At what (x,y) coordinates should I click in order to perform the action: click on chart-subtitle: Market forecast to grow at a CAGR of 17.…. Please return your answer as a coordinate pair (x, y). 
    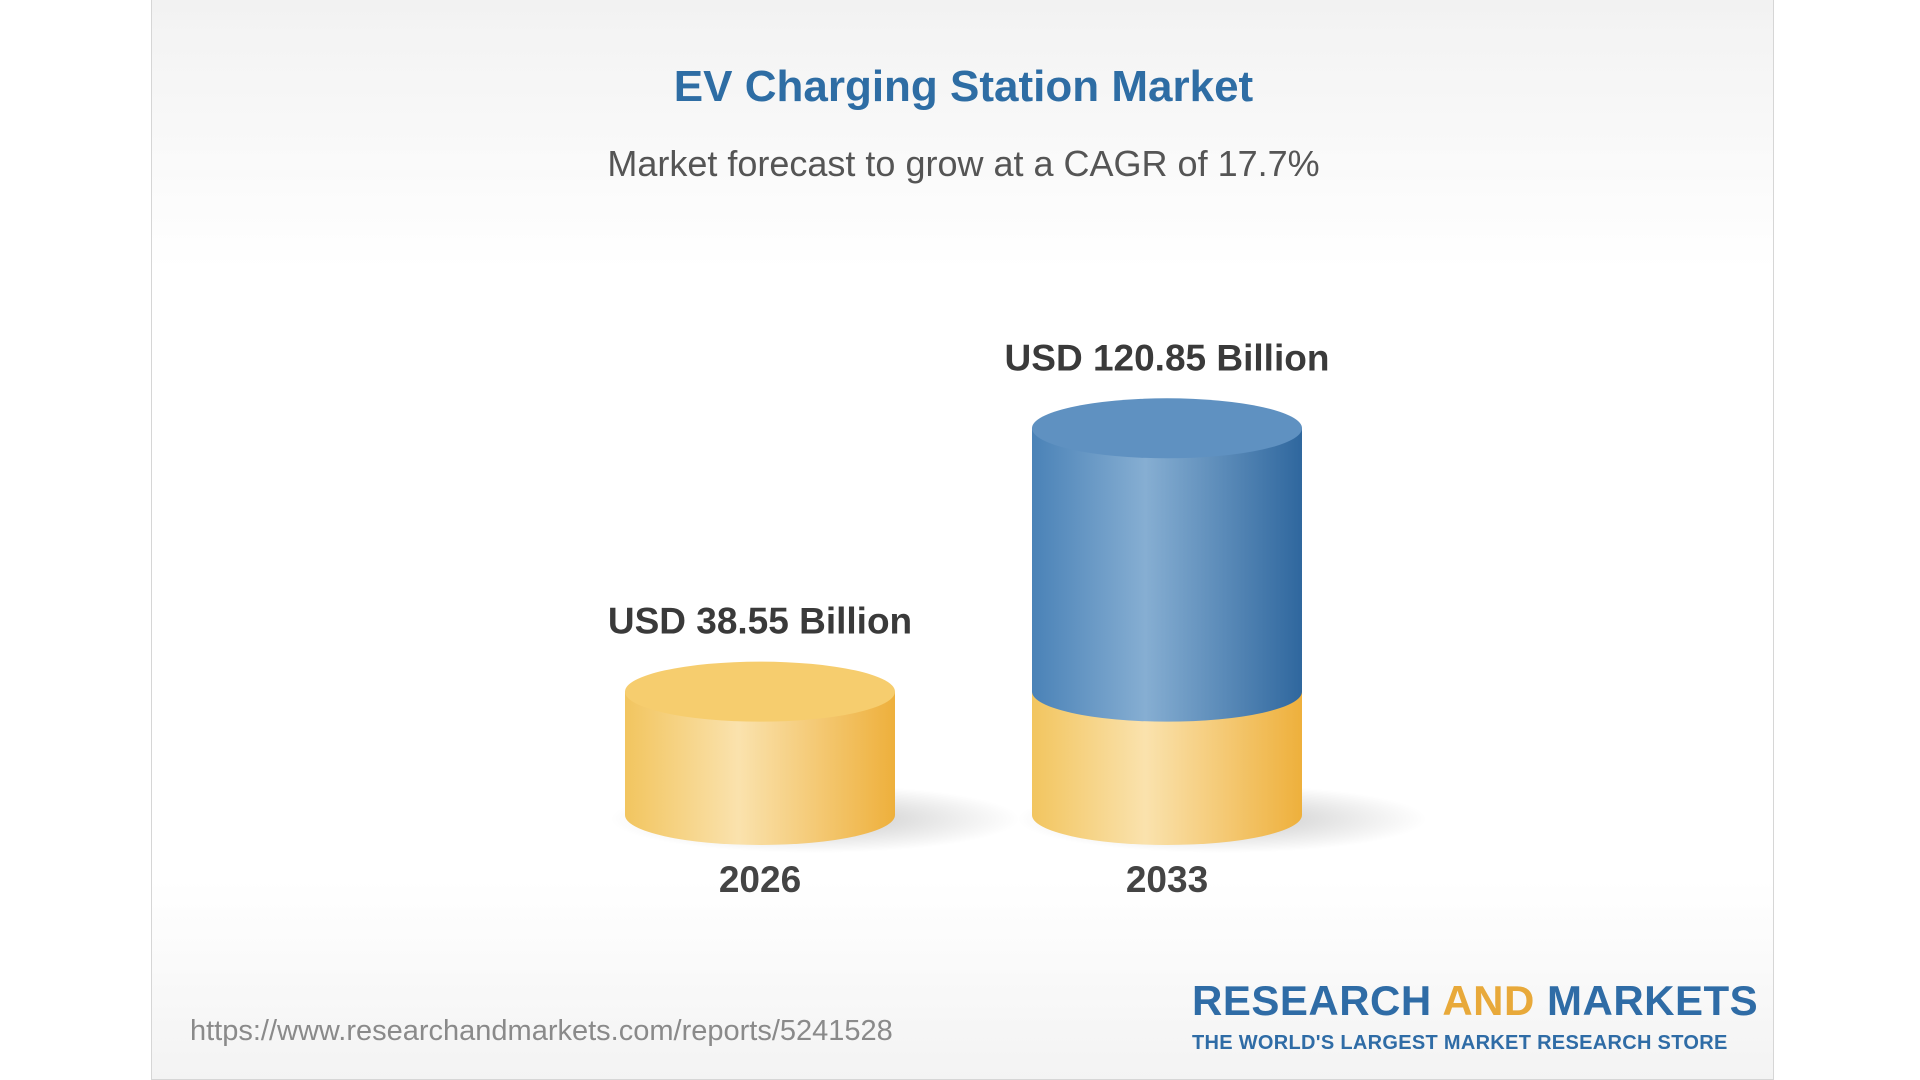
    Looking at the image, I should click on (963, 163).